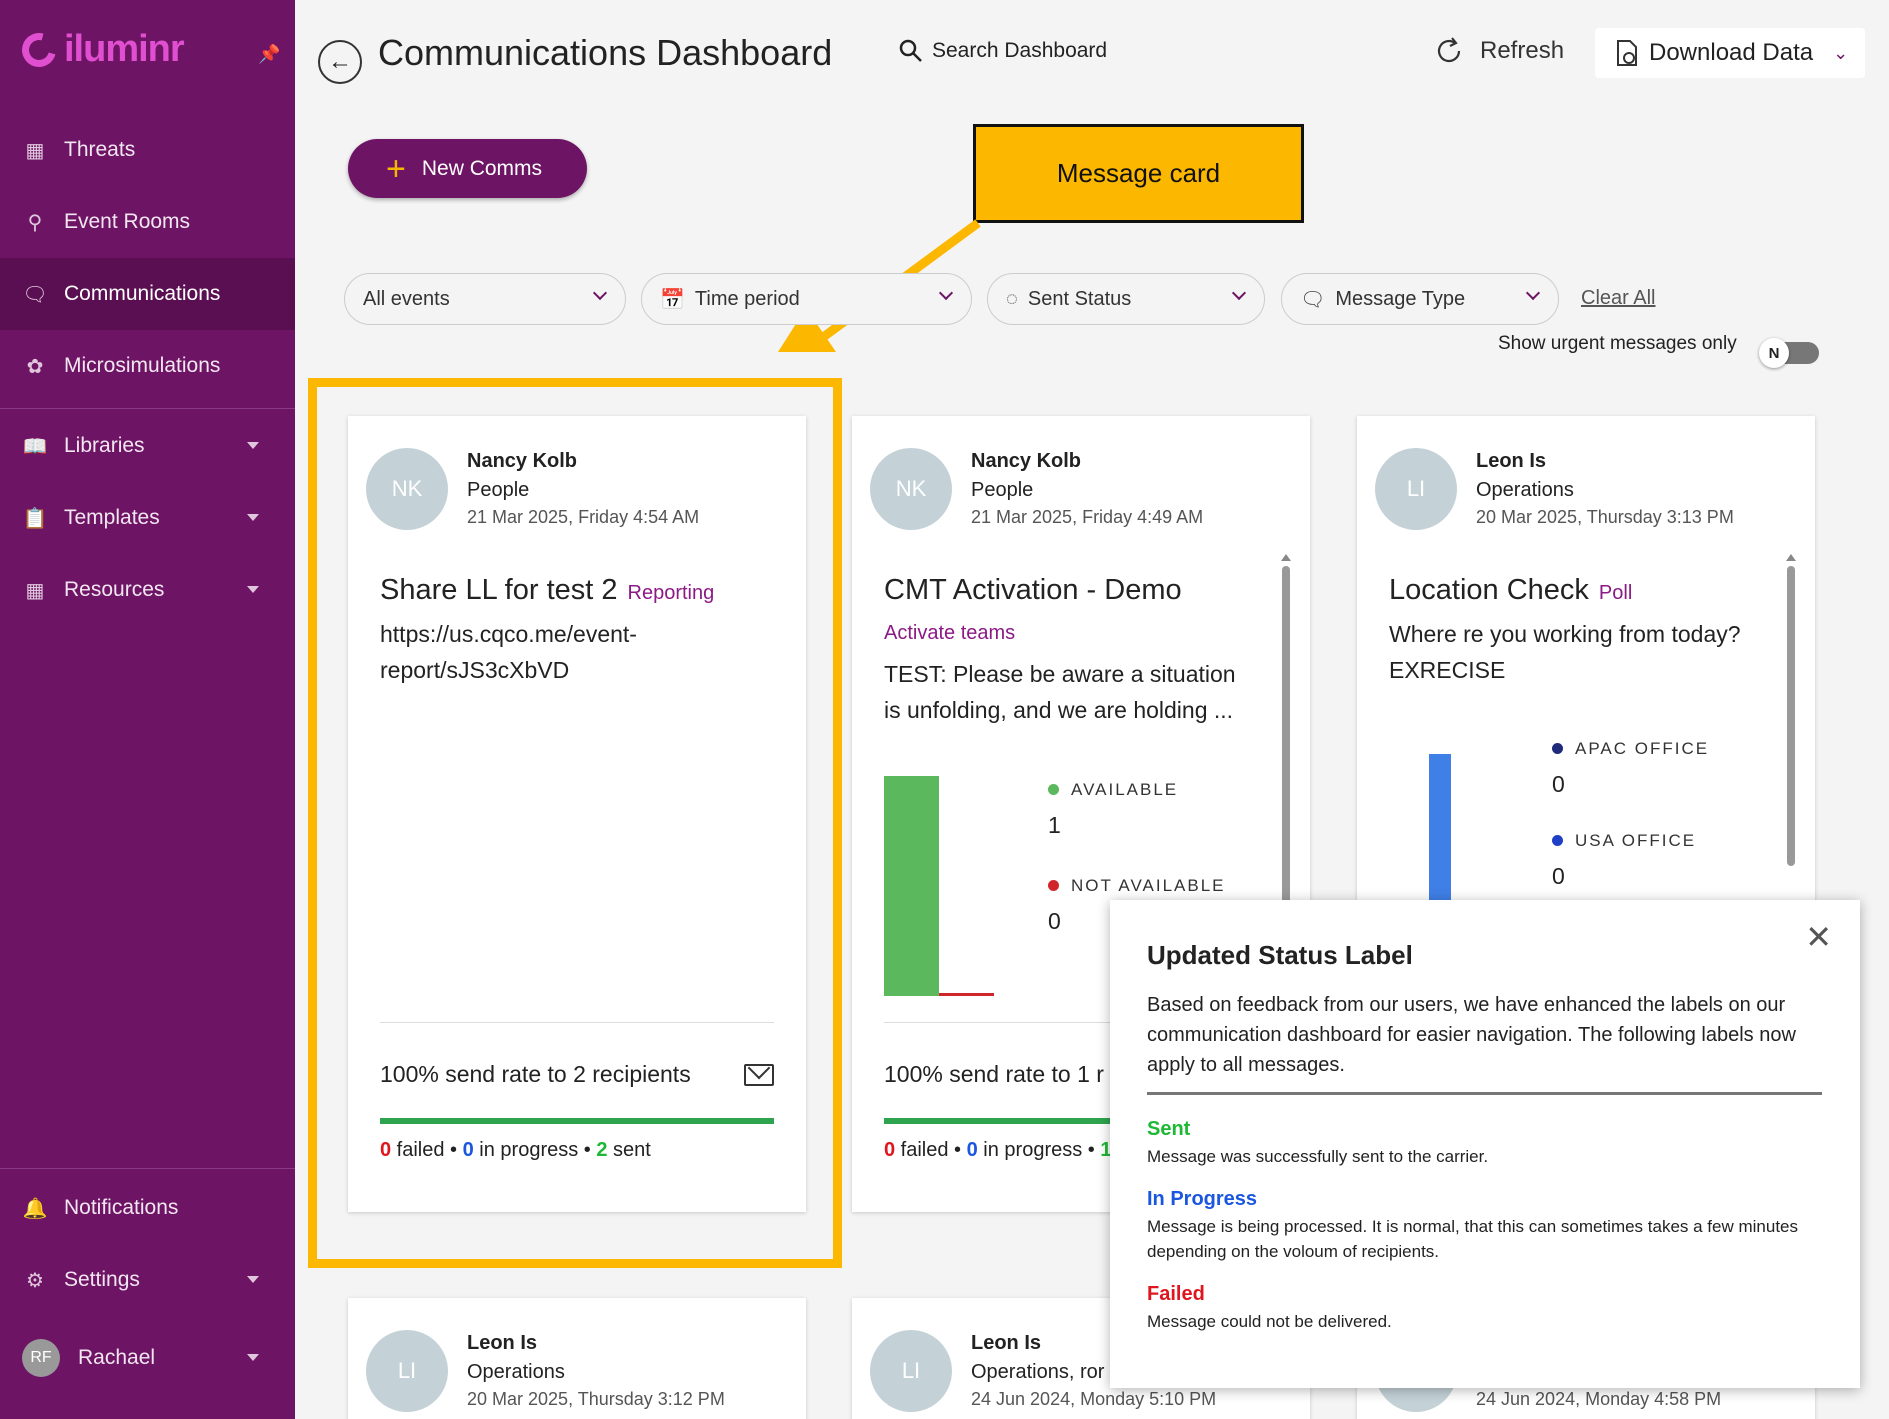 This screenshot has height=1419, width=1889. I want to click on sidebar-item-templates: 📋 Templates, so click(147, 518).